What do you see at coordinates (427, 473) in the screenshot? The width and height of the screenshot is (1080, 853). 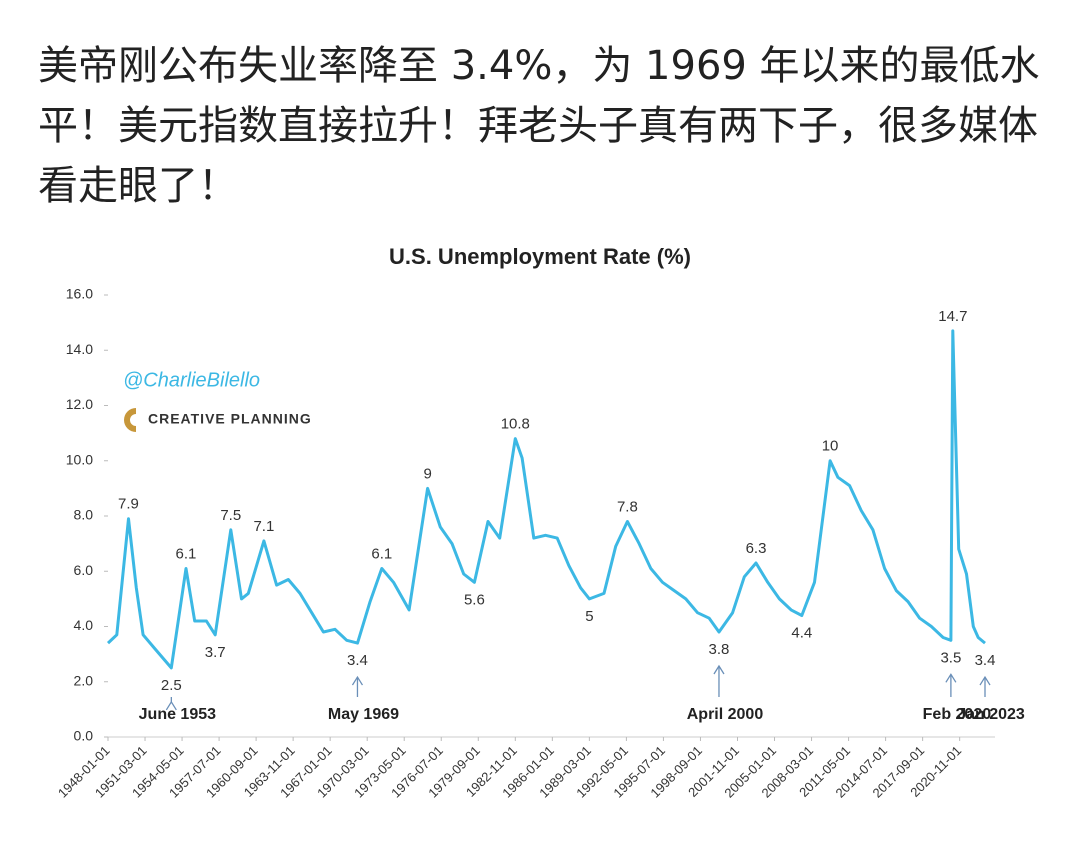 I see `point-label: 9` at bounding box center [427, 473].